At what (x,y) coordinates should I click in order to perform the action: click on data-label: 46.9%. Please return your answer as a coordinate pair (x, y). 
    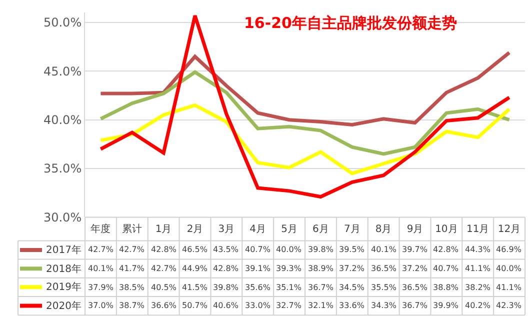
    Looking at the image, I should click on (509, 249).